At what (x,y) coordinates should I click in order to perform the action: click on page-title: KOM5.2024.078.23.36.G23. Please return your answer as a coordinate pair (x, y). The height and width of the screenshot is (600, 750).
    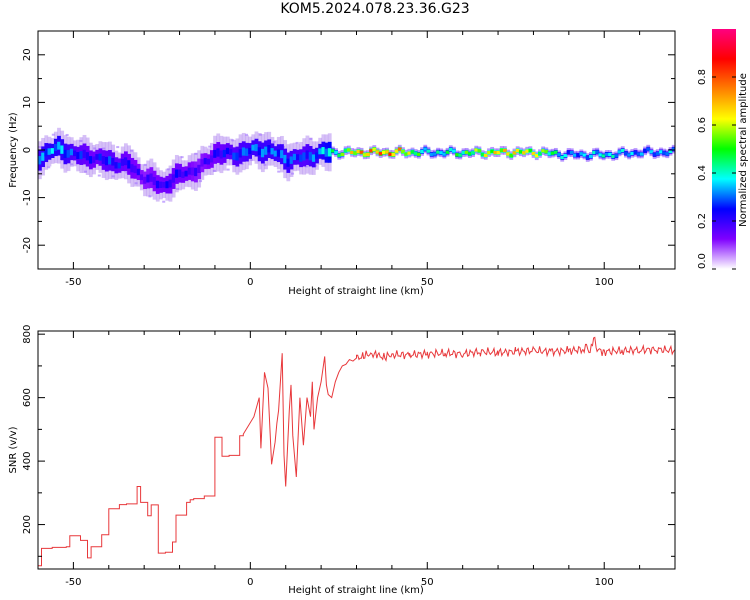
    Looking at the image, I should click on (375, 9).